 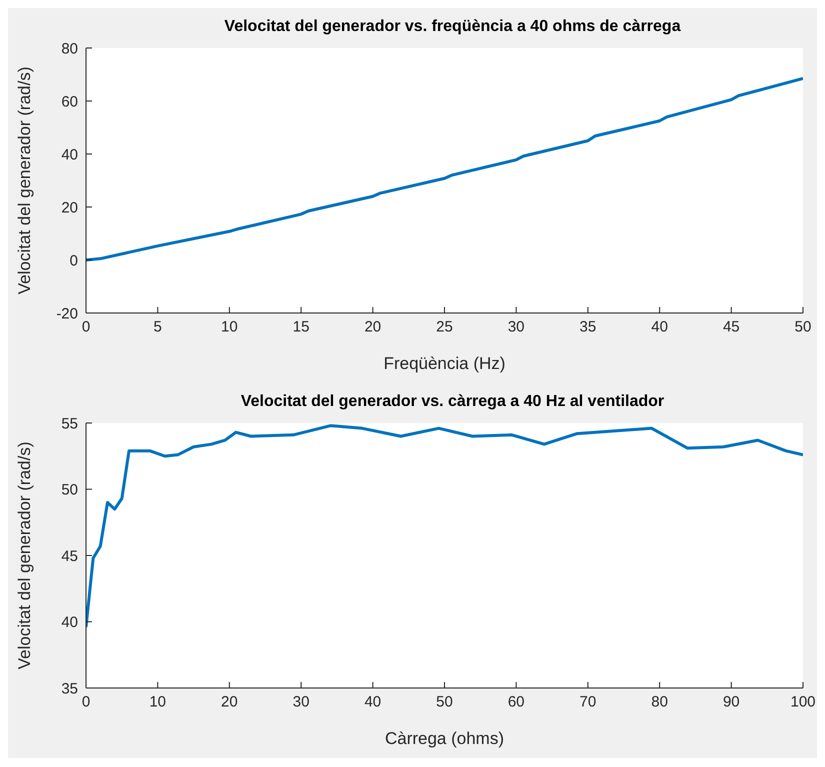 I want to click on x-tick-label: 45, so click(x=731, y=327).